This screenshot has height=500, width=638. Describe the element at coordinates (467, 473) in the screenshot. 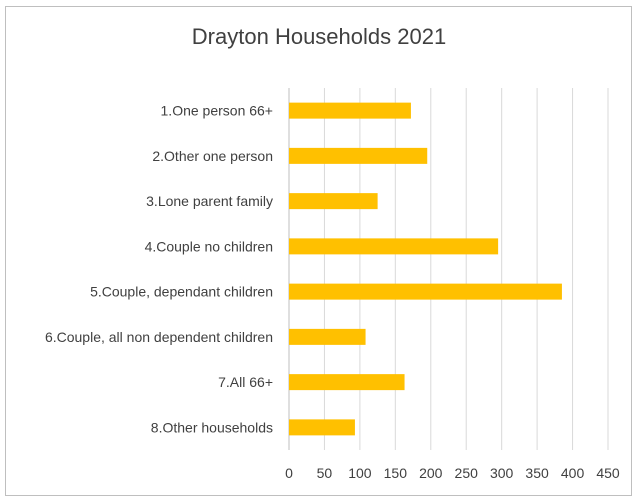

I see `x-tick-label: 250` at that location.